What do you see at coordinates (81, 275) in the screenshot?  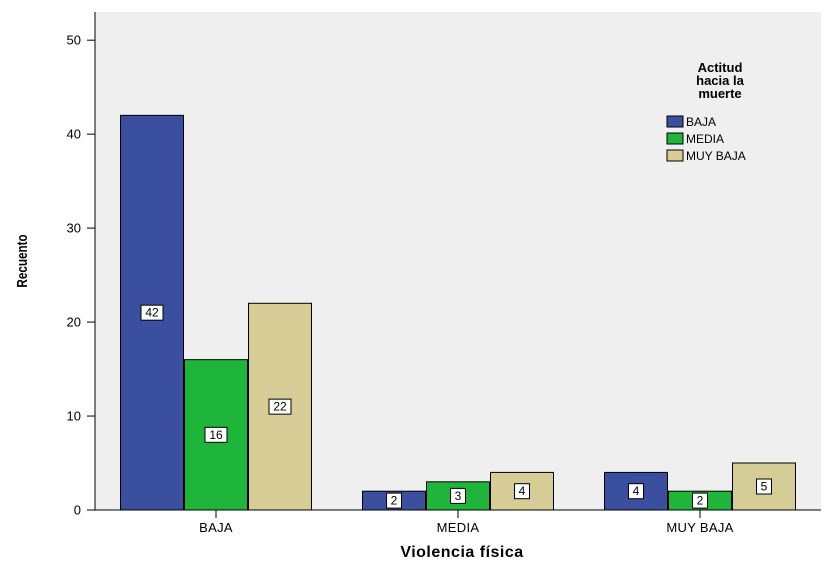 I see `y-axis-ticks: 0 10 20 30 40 50` at bounding box center [81, 275].